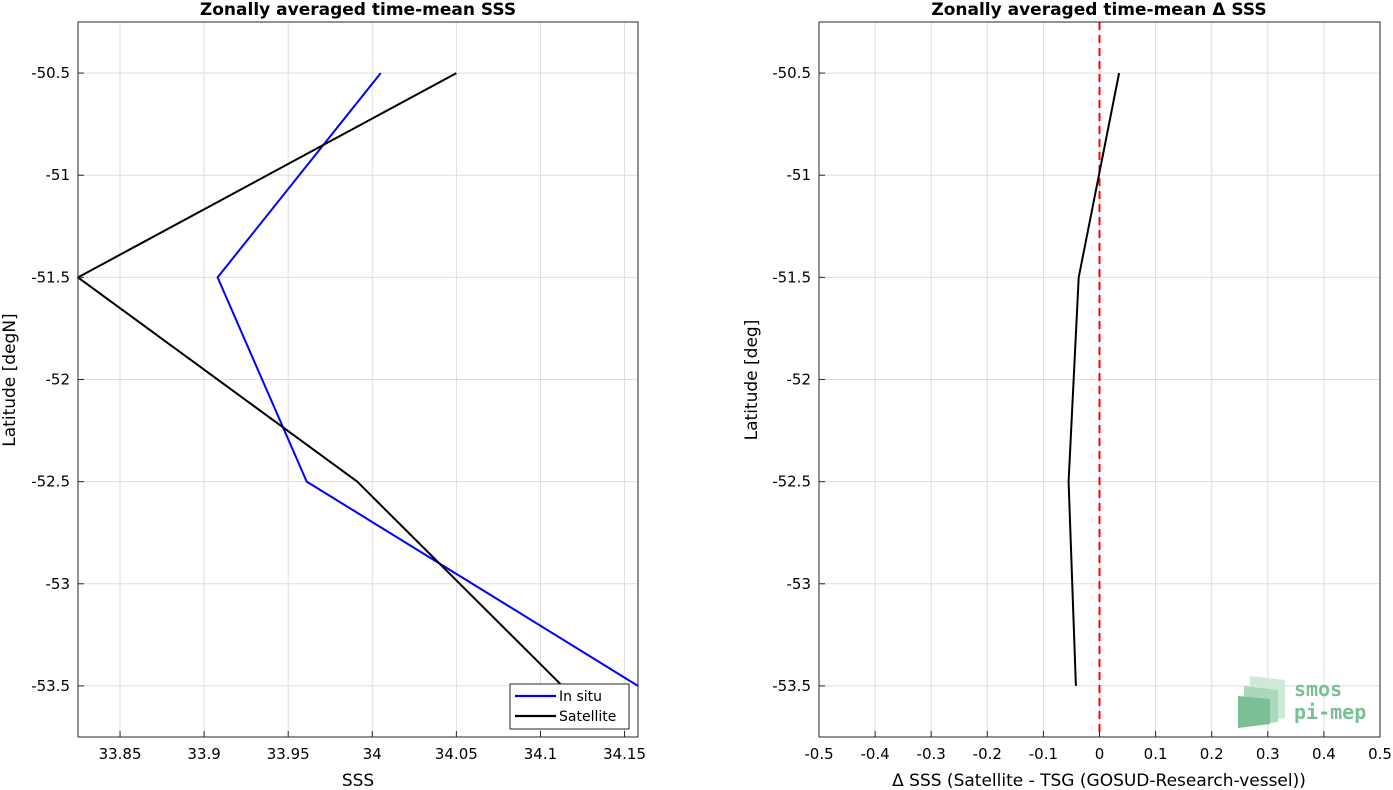 This screenshot has height=790, width=1393. Describe the element at coordinates (203, 754) in the screenshot. I see `x-tick-label: 33.9` at that location.